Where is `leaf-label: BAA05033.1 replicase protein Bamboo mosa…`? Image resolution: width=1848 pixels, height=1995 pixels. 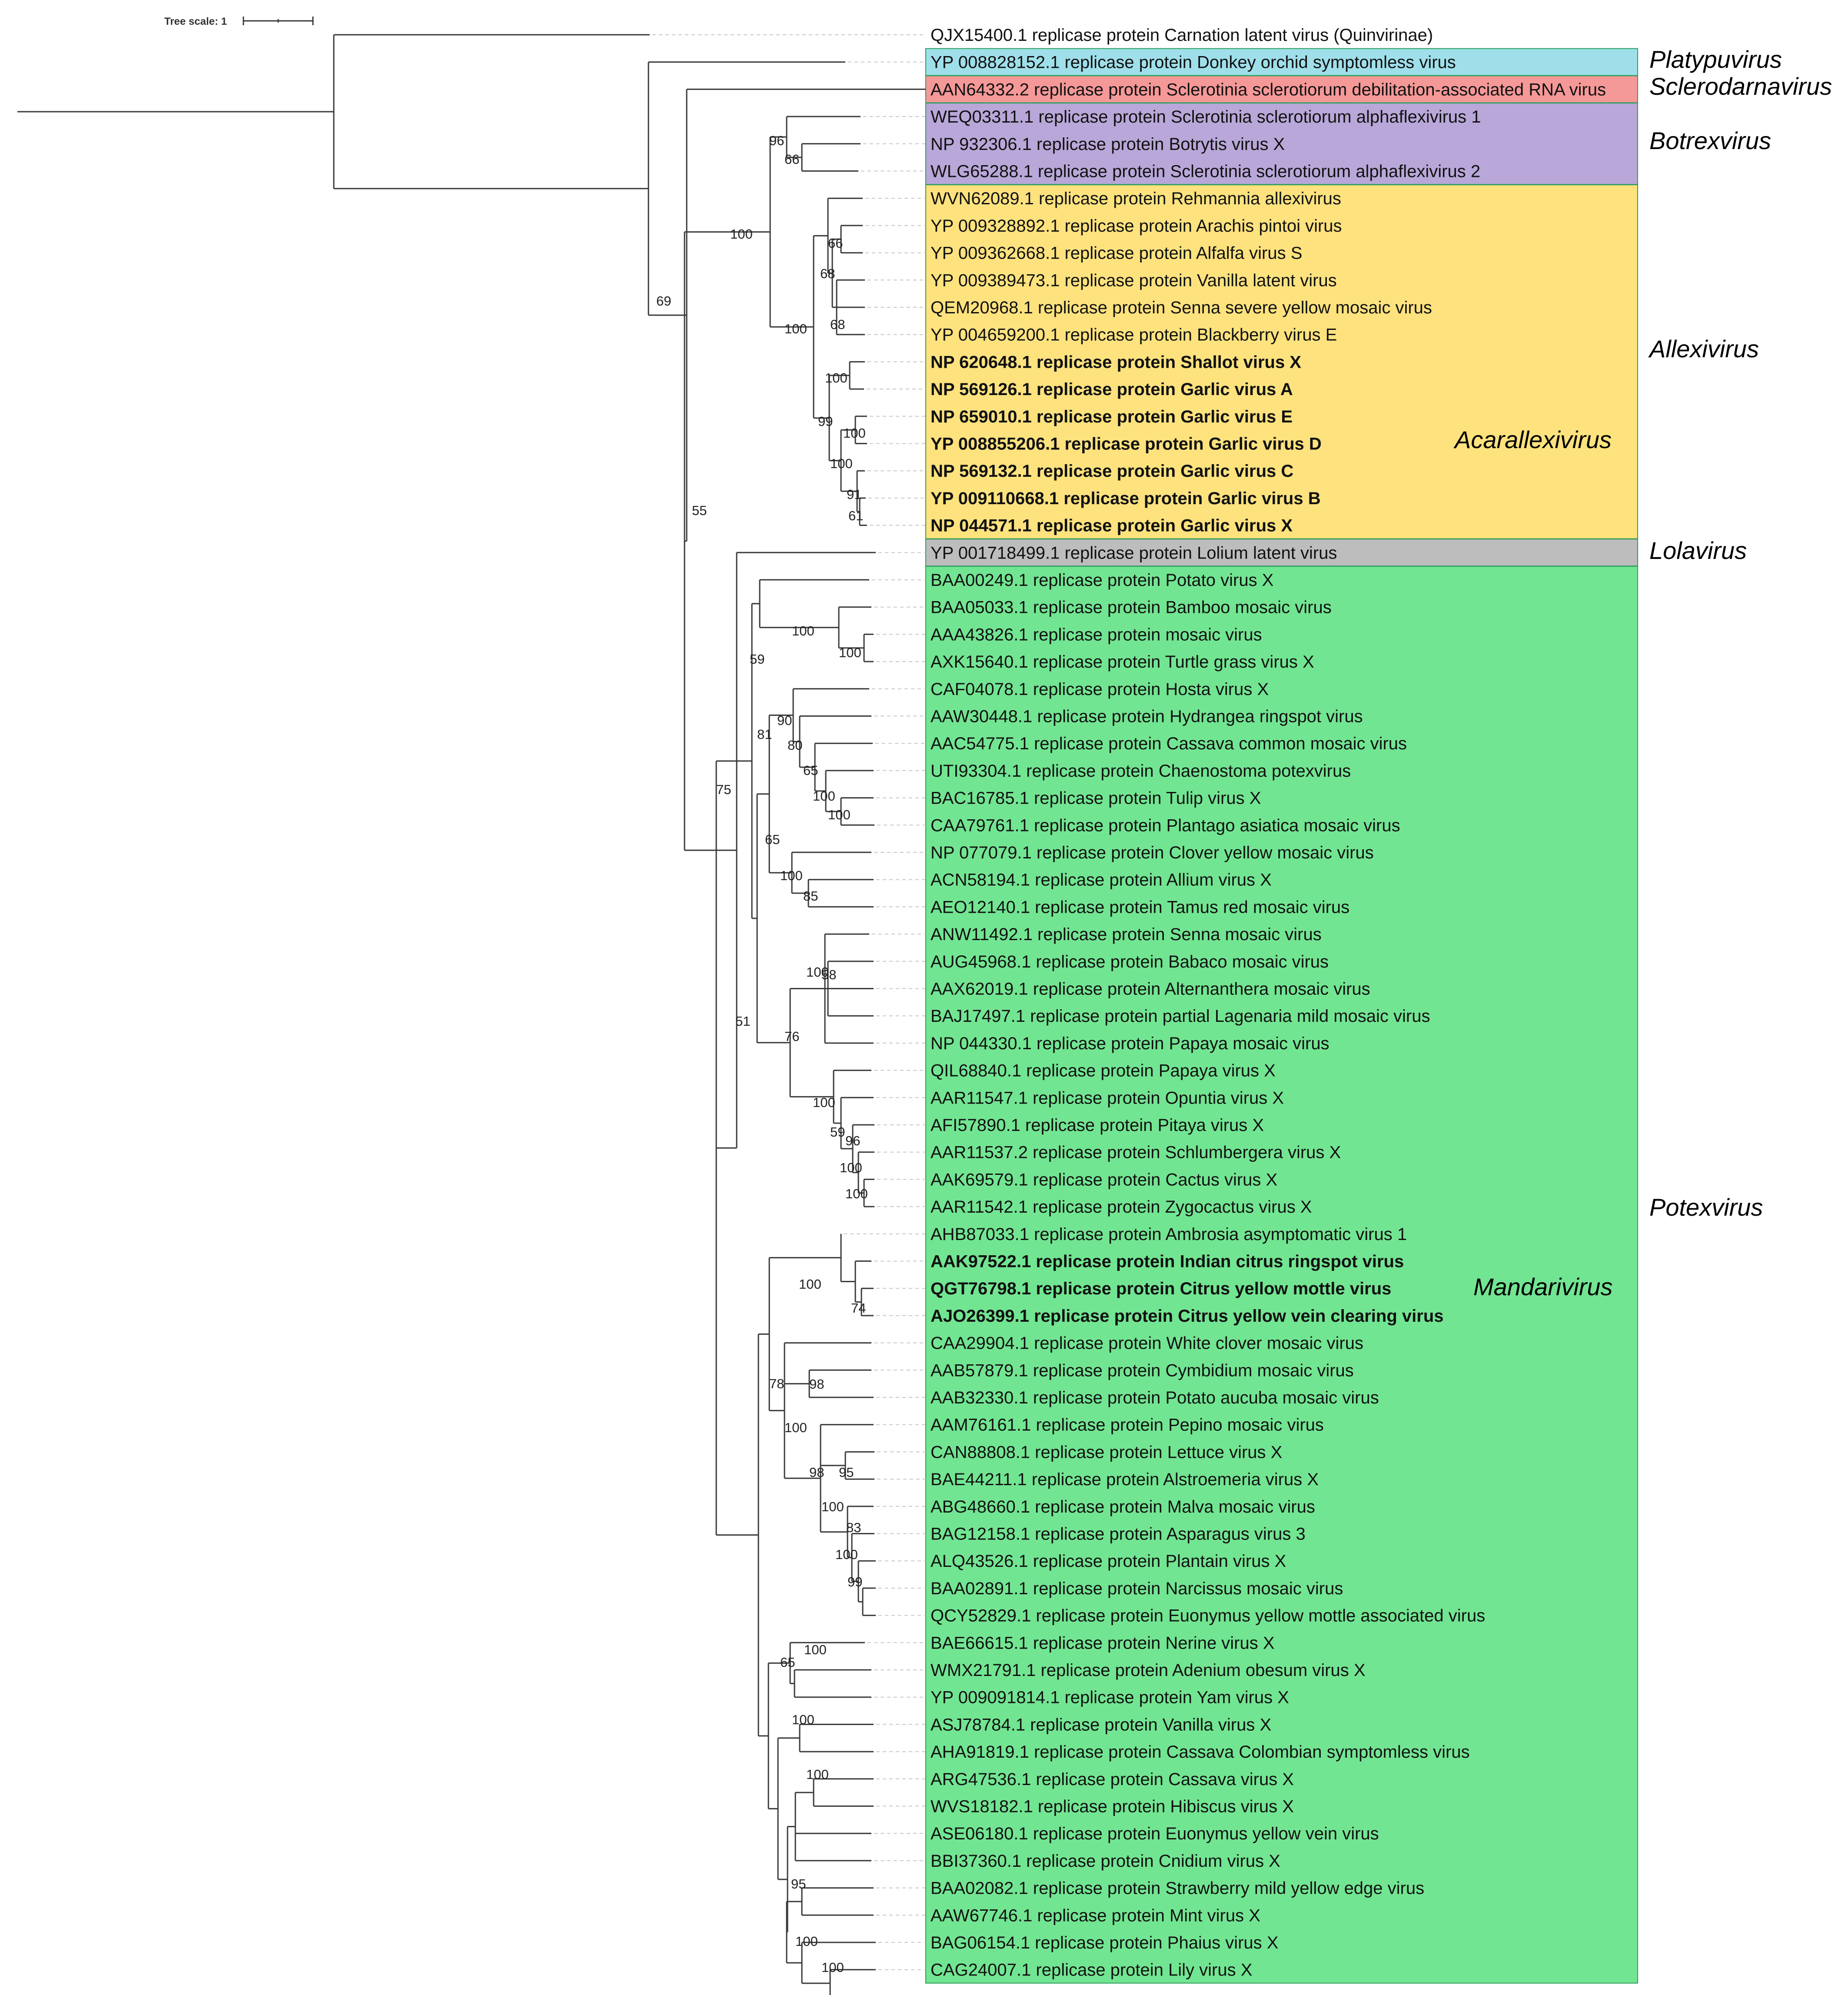 leaf-label: BAA05033.1 replicase protein Bamboo mosa… is located at coordinates (1131, 607).